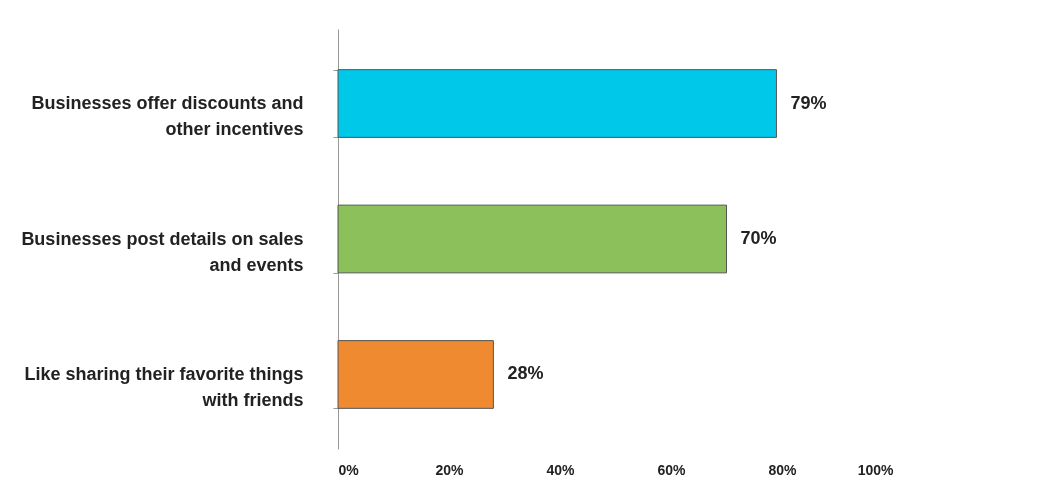 The height and width of the screenshot is (500, 1040). Describe the element at coordinates (783, 469) in the screenshot. I see `x-tick-label: 80%` at that location.